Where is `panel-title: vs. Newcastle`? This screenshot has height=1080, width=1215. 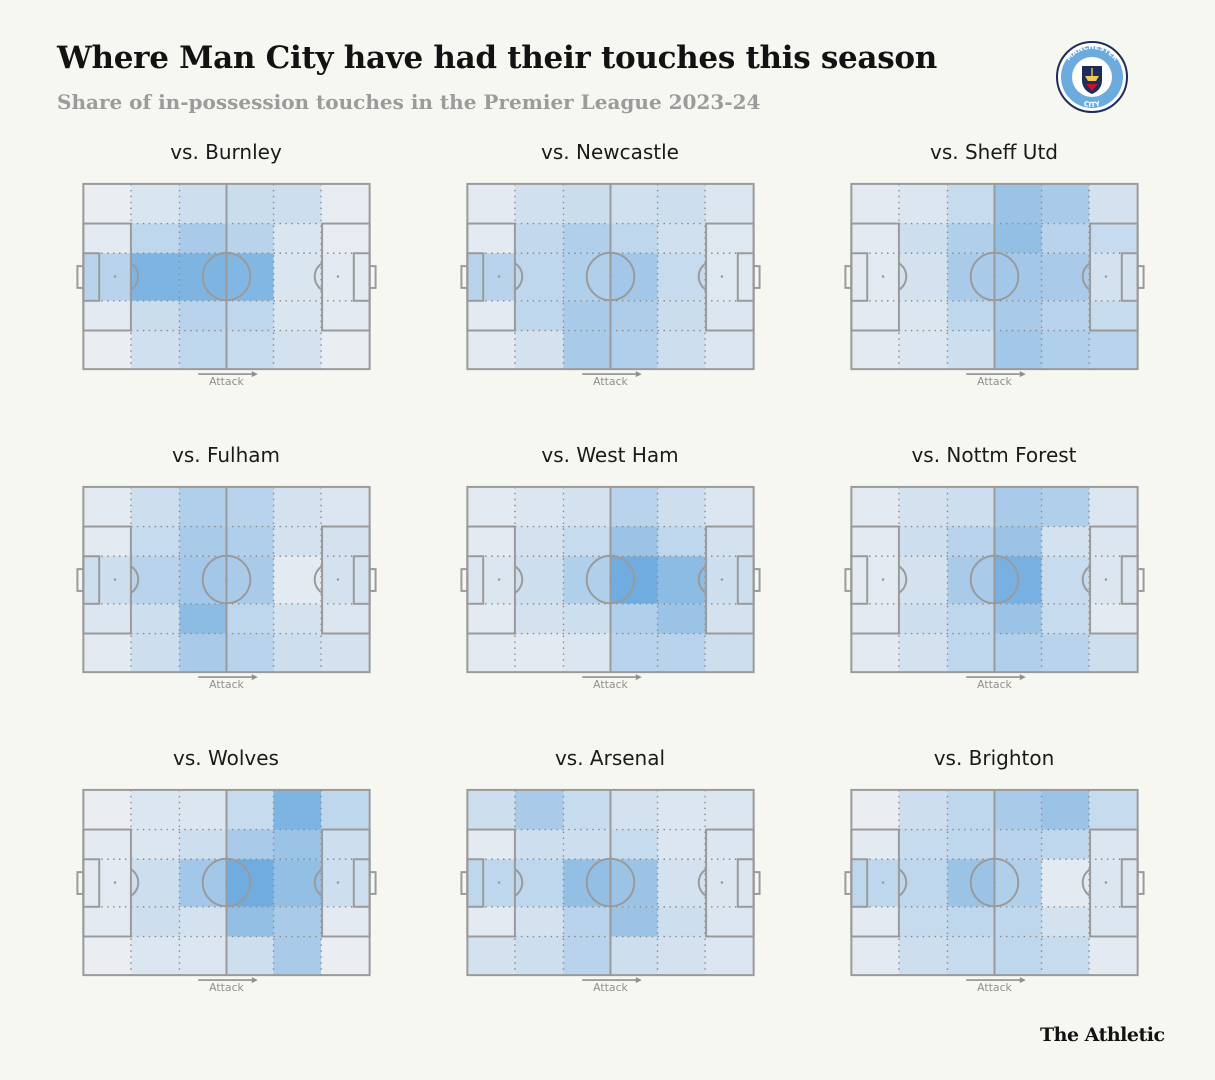
panel-title: vs. Newcastle is located at coordinates (610, 152).